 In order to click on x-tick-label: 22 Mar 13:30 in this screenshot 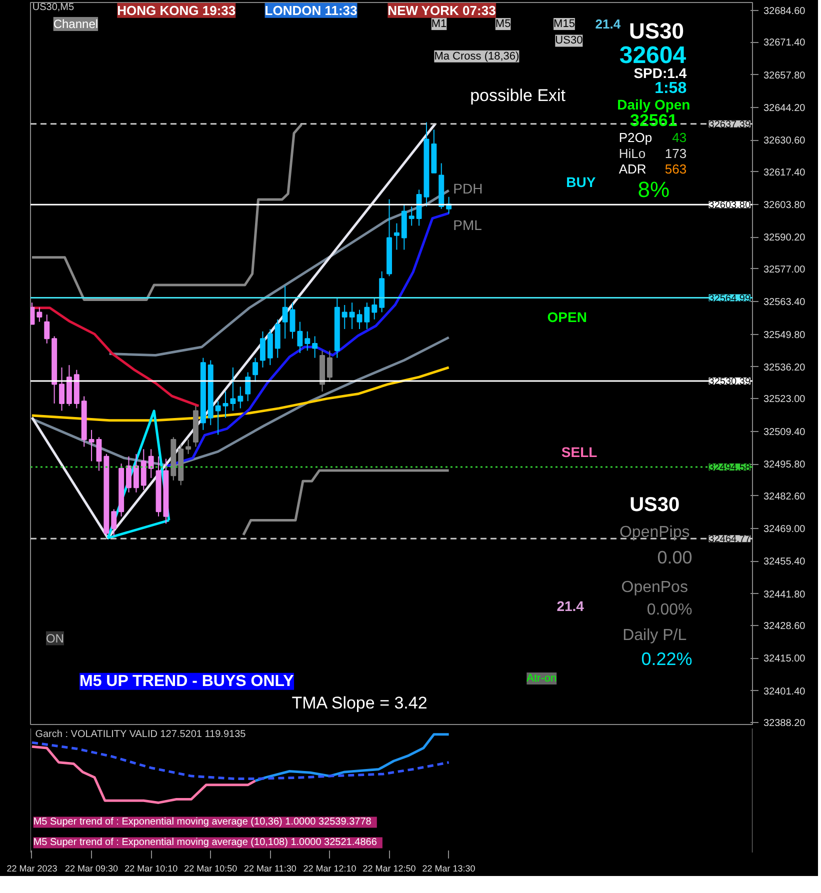, I will do `click(449, 869)`.